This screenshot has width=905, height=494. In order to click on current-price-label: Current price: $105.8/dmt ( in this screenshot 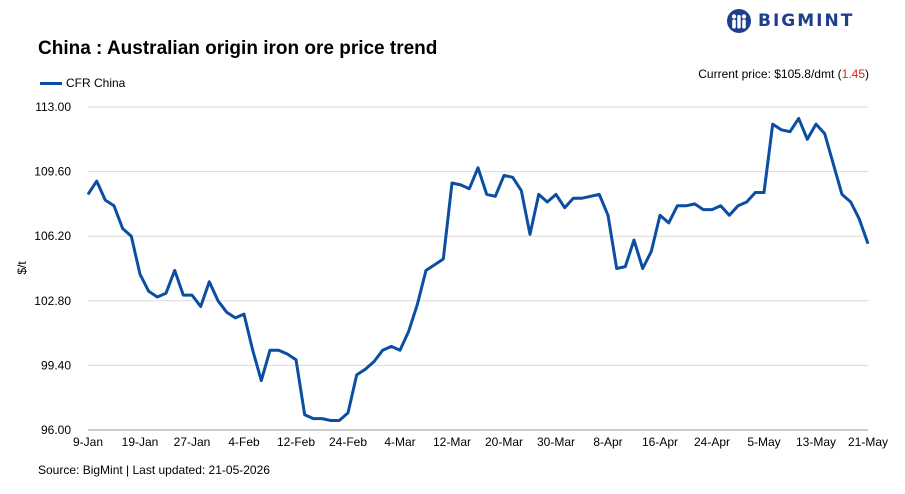, I will do `click(770, 74)`.